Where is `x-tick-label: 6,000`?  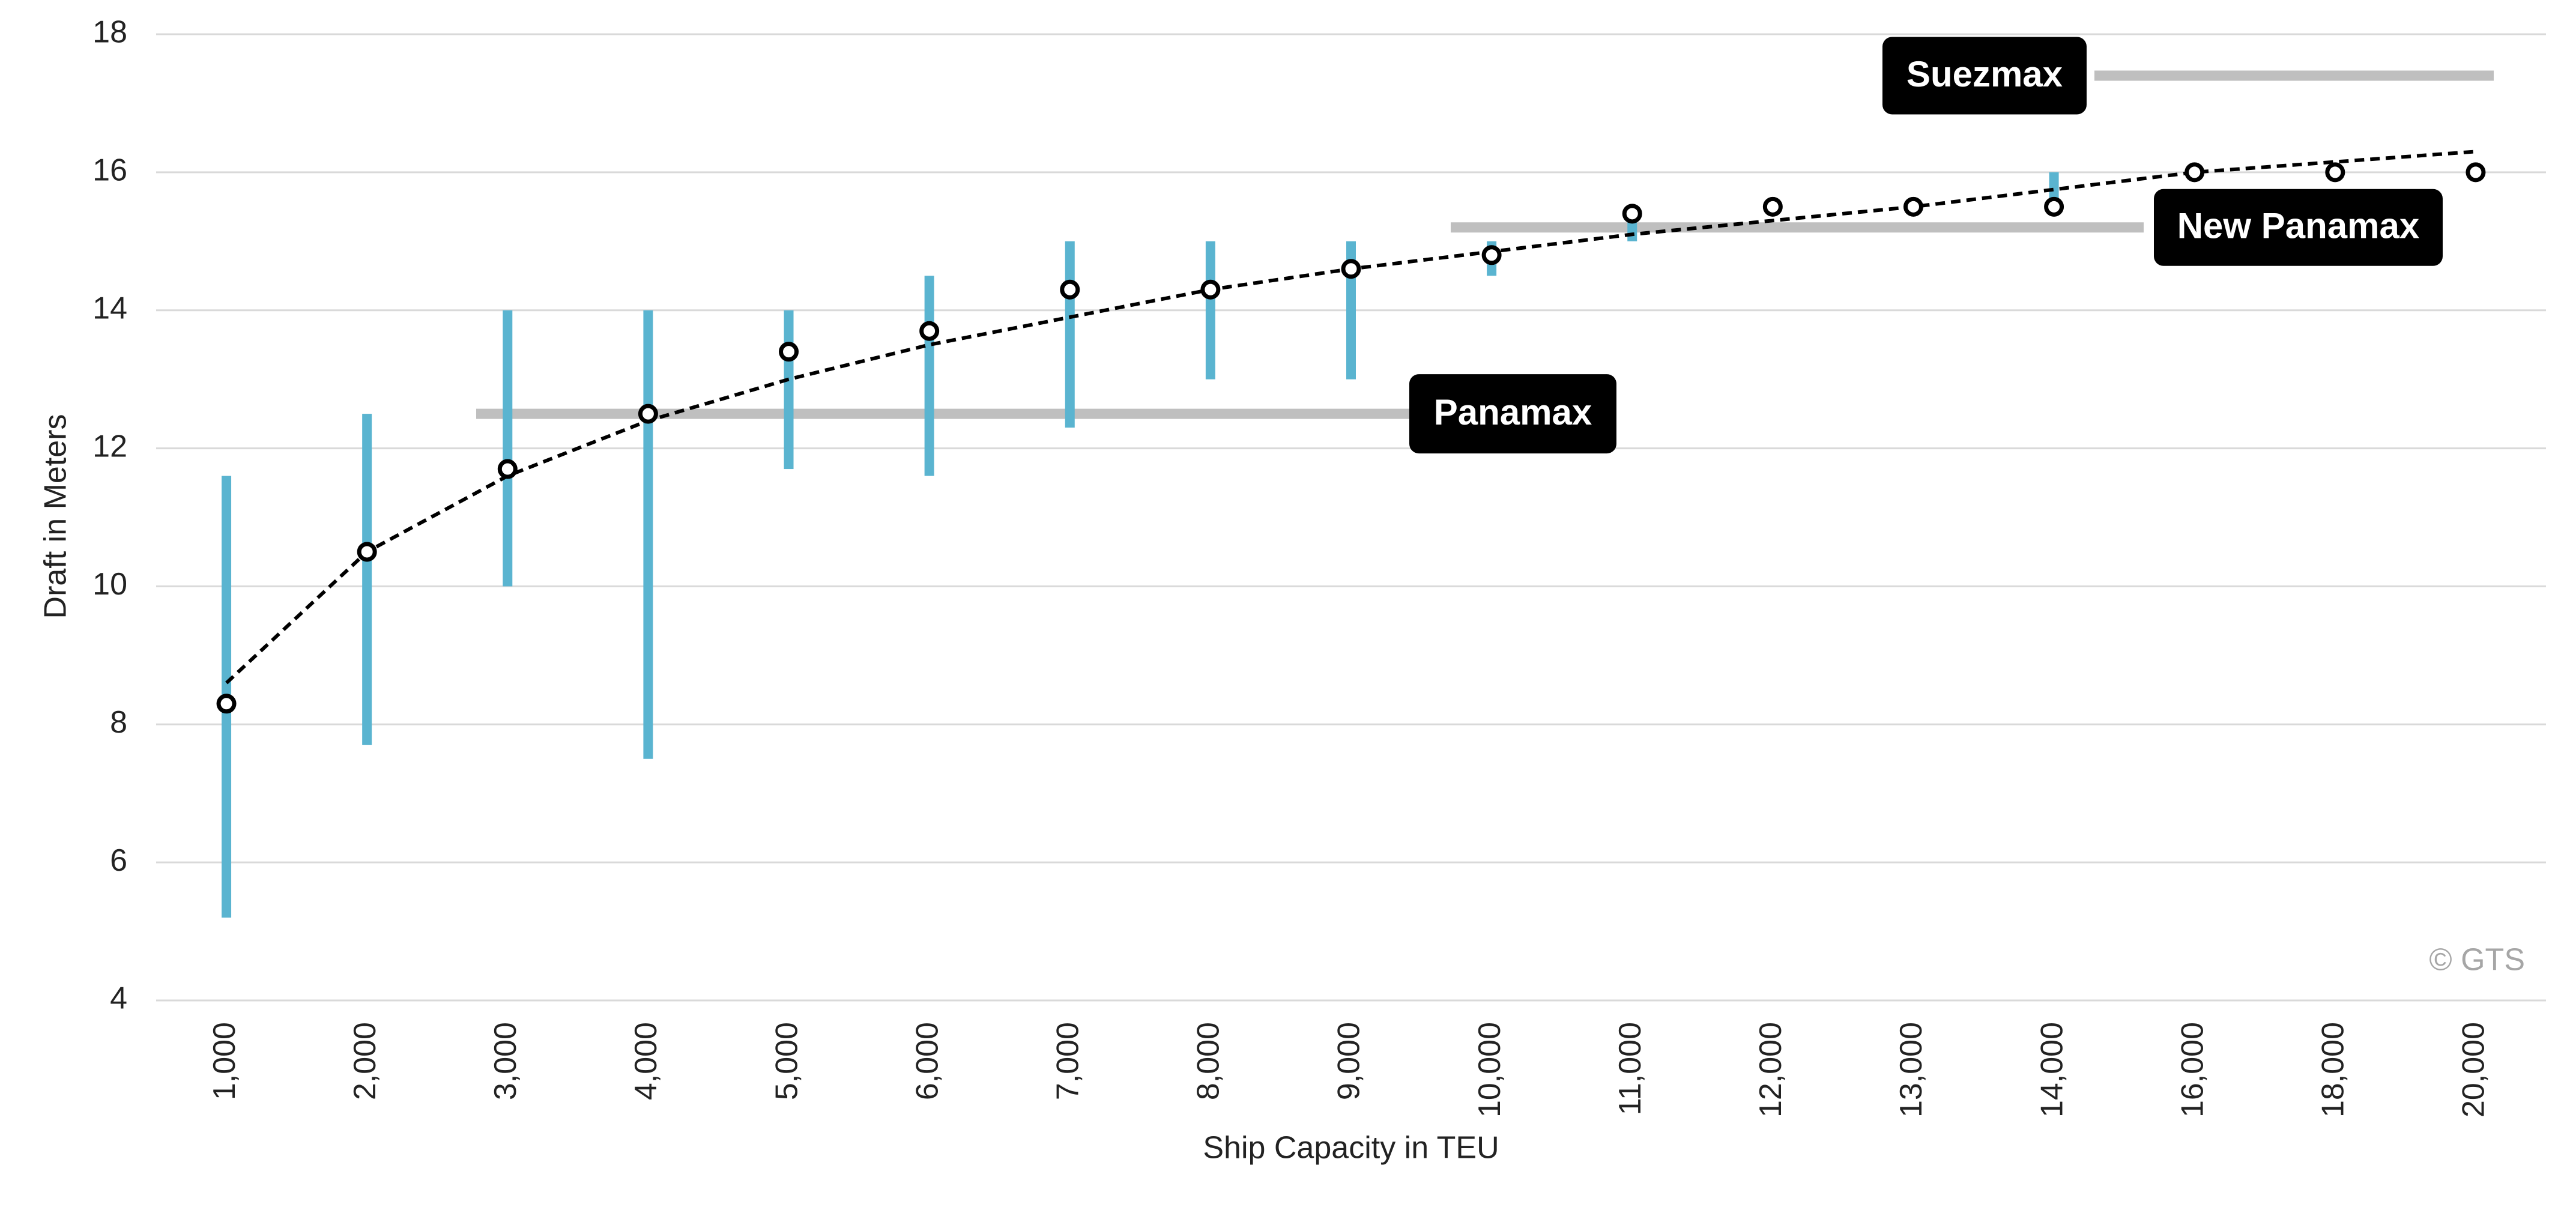 x-tick-label: 6,000 is located at coordinates (927, 1061).